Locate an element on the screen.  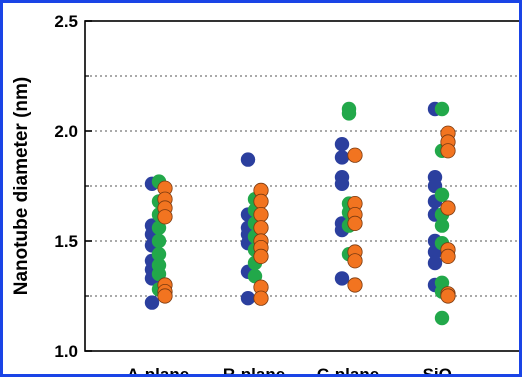
y-axis-ticks: 1.0 1.5 2.0 2.5 is located at coordinates (73, 186).